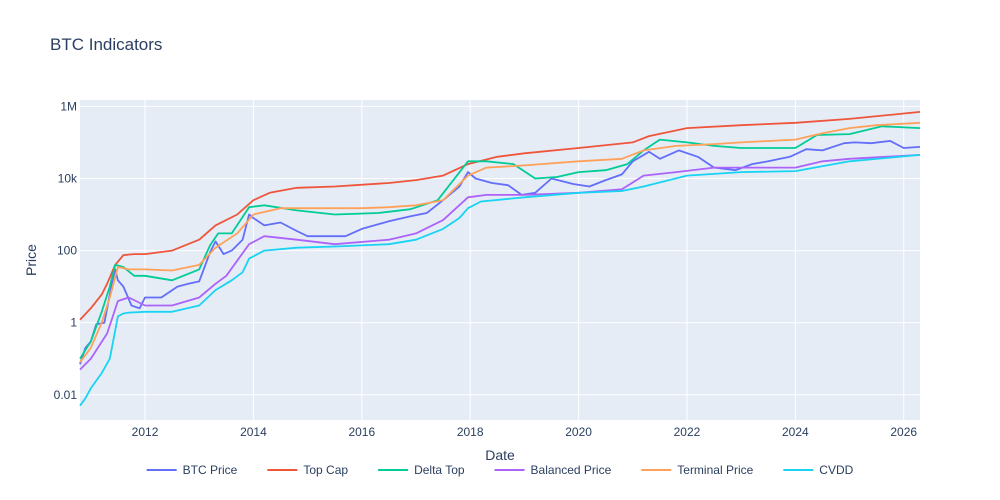  I want to click on x-axis-title: Date, so click(500, 455).